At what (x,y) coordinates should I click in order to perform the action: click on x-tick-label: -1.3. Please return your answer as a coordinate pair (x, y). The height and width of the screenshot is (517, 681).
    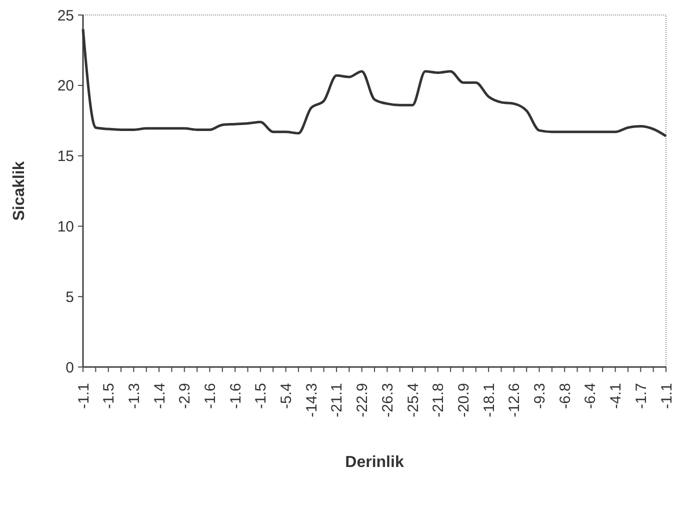
    Looking at the image, I should click on (134, 396).